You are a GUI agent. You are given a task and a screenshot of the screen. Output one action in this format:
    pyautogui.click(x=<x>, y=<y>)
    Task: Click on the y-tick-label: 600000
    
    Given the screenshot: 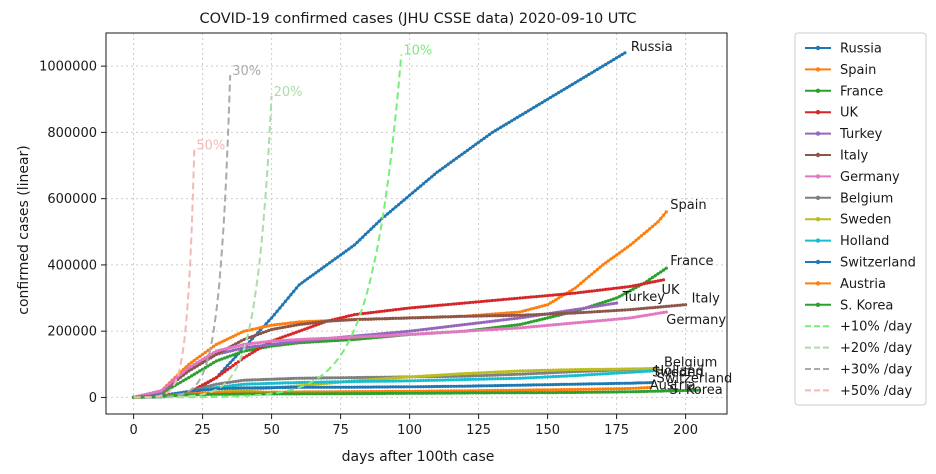 What is the action you would take?
    pyautogui.click(x=72, y=199)
    